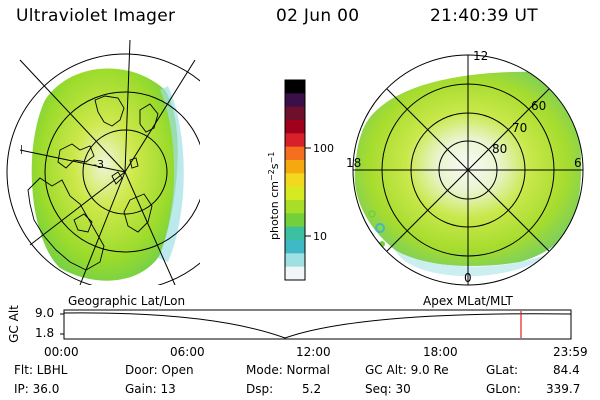  I want to click on coastline-islands, so click(125, 171).